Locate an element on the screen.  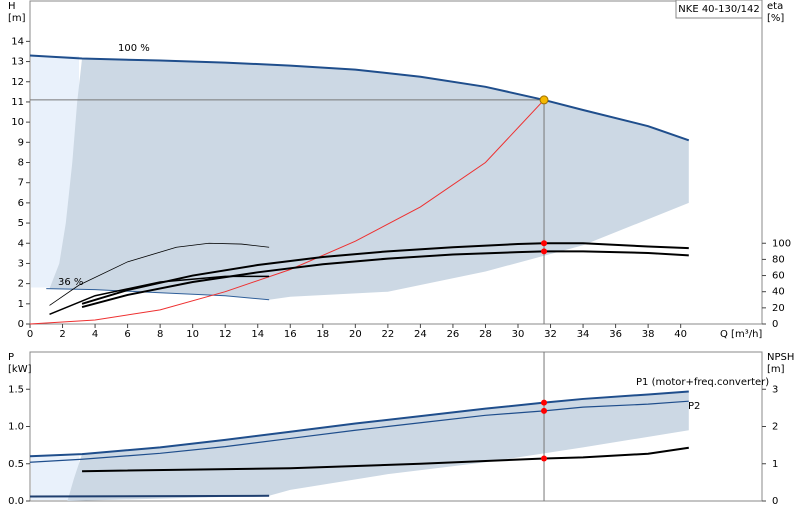
yticks-label: 11 is located at coordinates (17, 102).